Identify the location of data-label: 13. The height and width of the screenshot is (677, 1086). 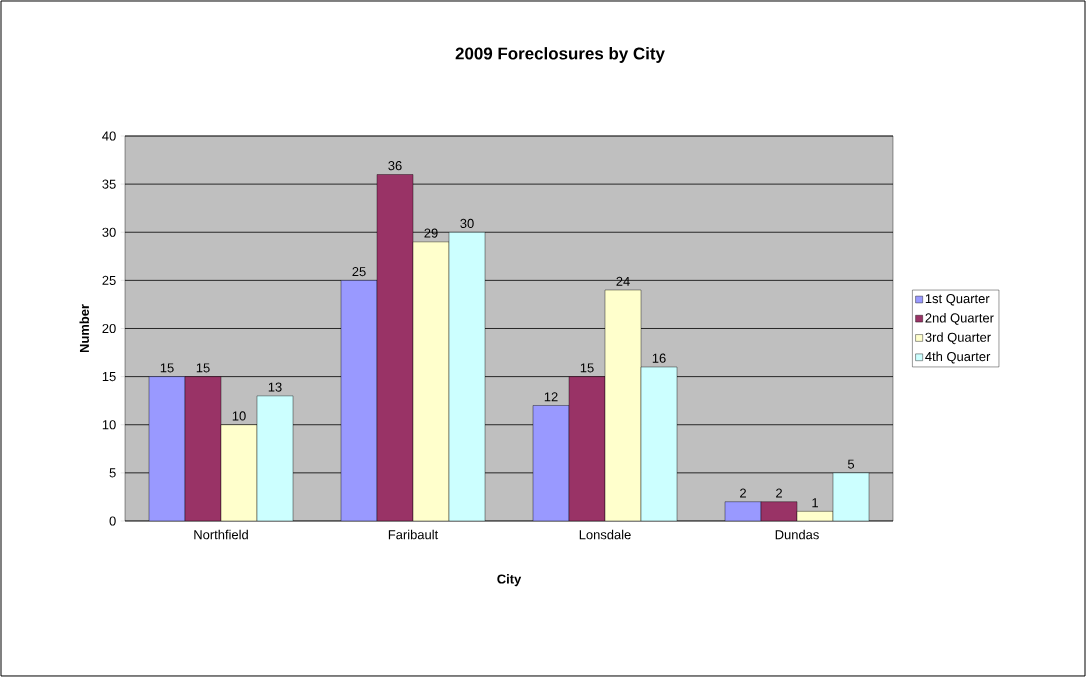
(275, 387).